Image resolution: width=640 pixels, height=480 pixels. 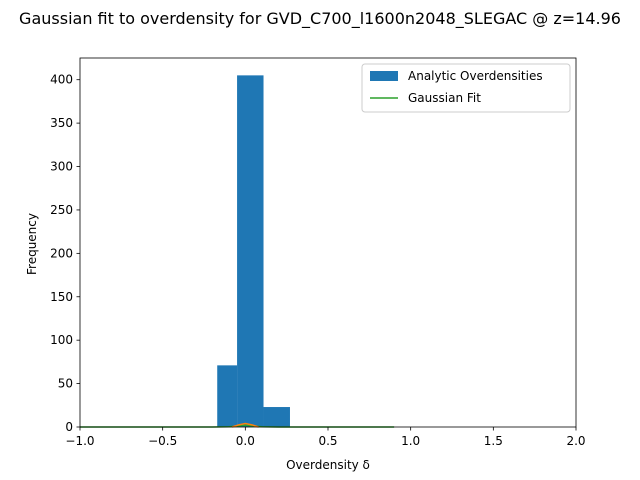 I want to click on x-tick-label: 2.0, so click(x=575, y=441).